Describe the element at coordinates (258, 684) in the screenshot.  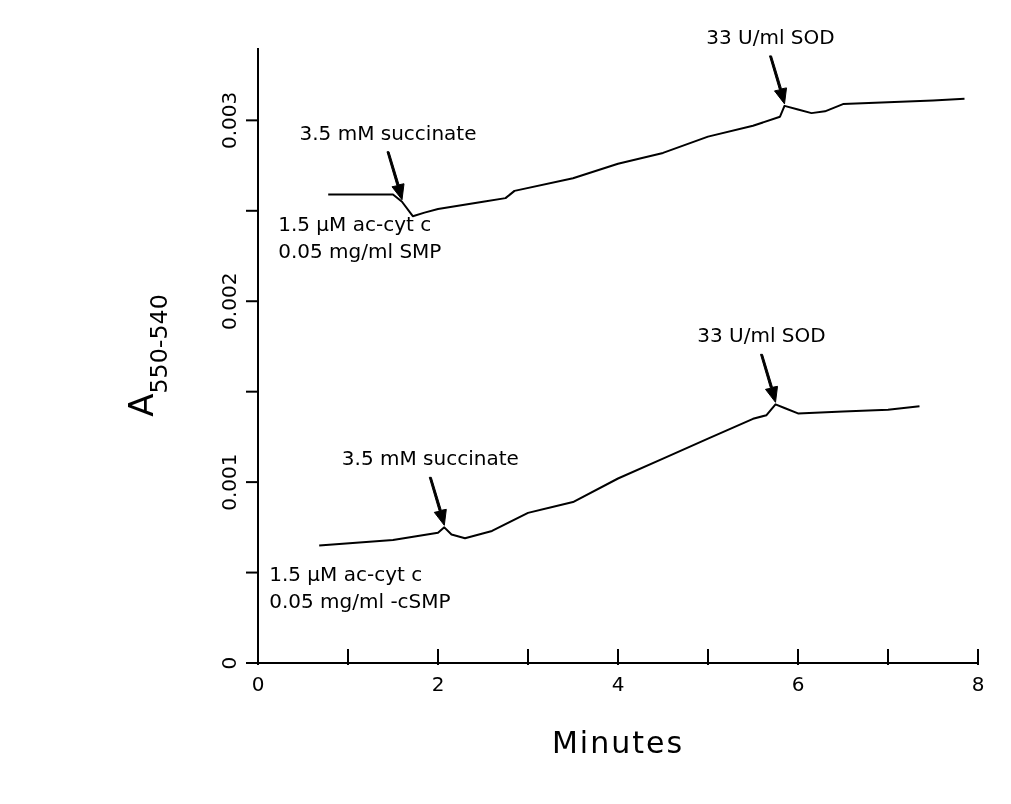
I see `x-tick-label: 0` at that location.